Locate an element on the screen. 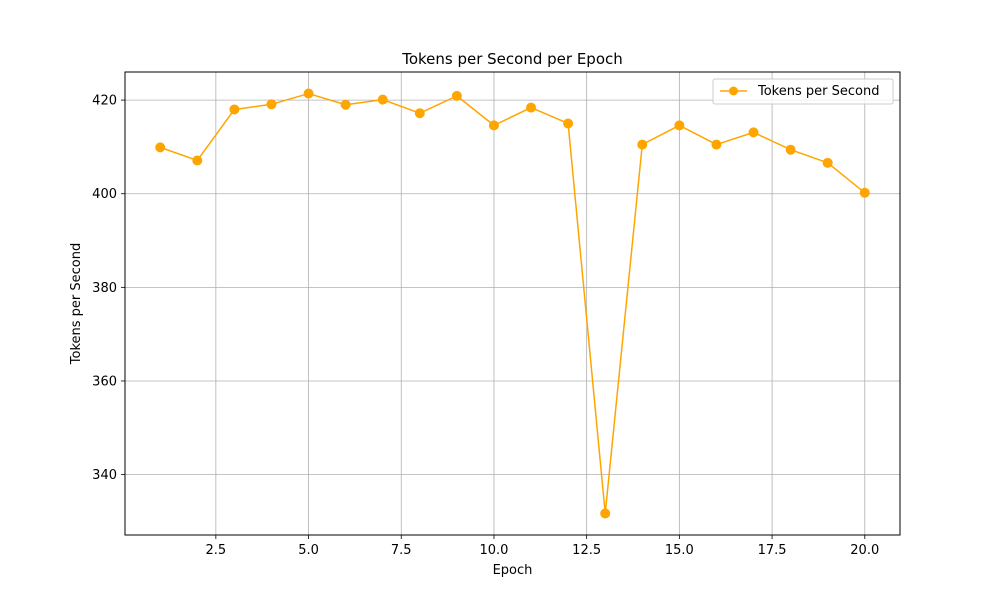  x-tick-label: 2.5 is located at coordinates (216, 550).